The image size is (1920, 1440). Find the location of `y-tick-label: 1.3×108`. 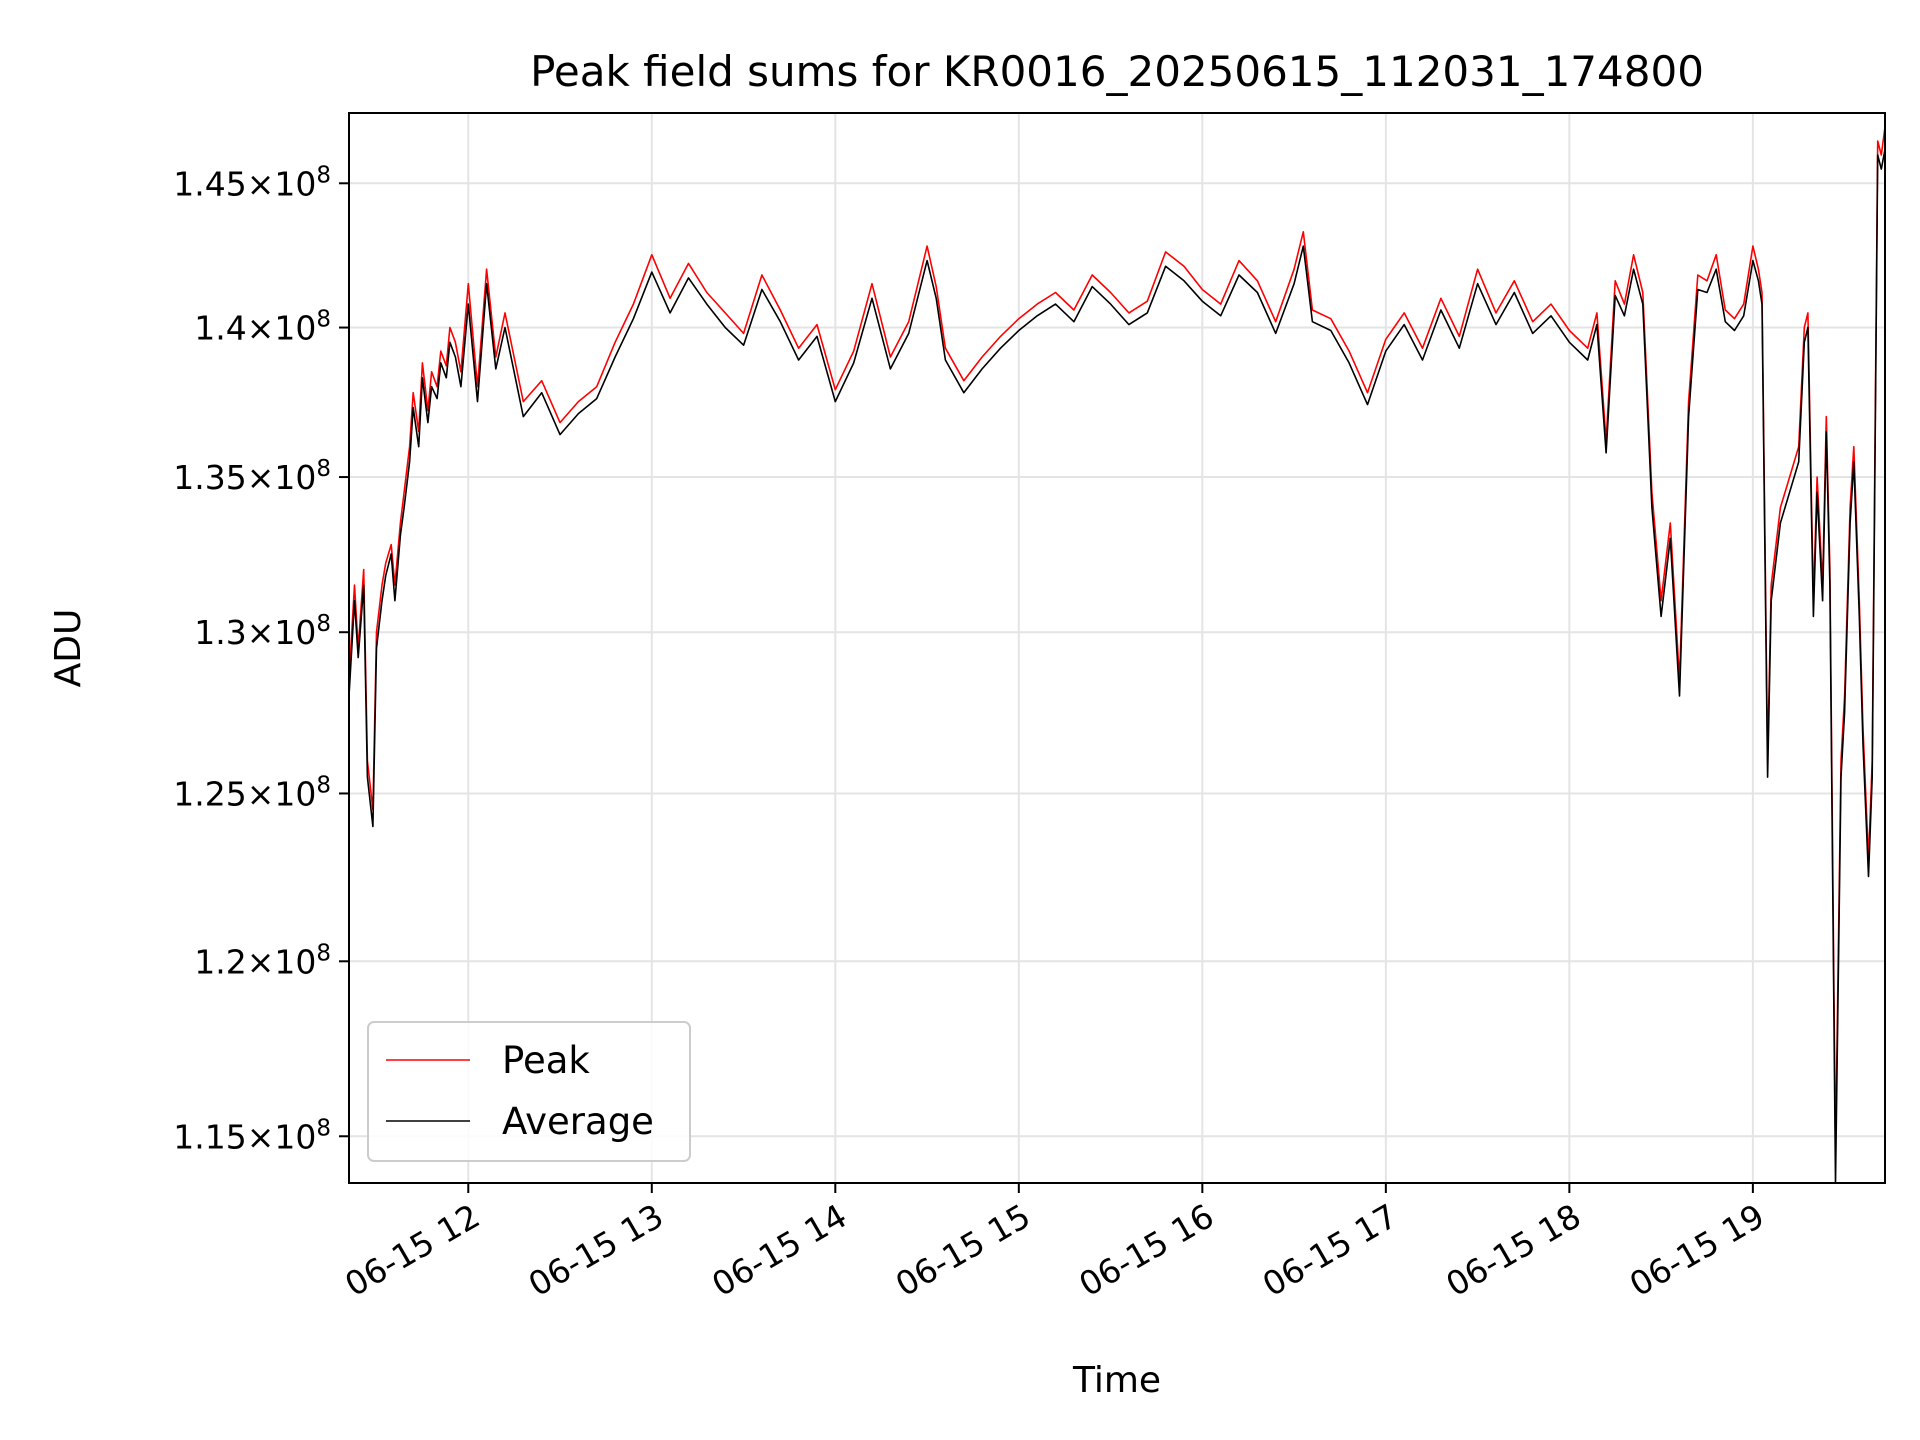

y-tick-label: 1.3×108 is located at coordinates (262, 631).